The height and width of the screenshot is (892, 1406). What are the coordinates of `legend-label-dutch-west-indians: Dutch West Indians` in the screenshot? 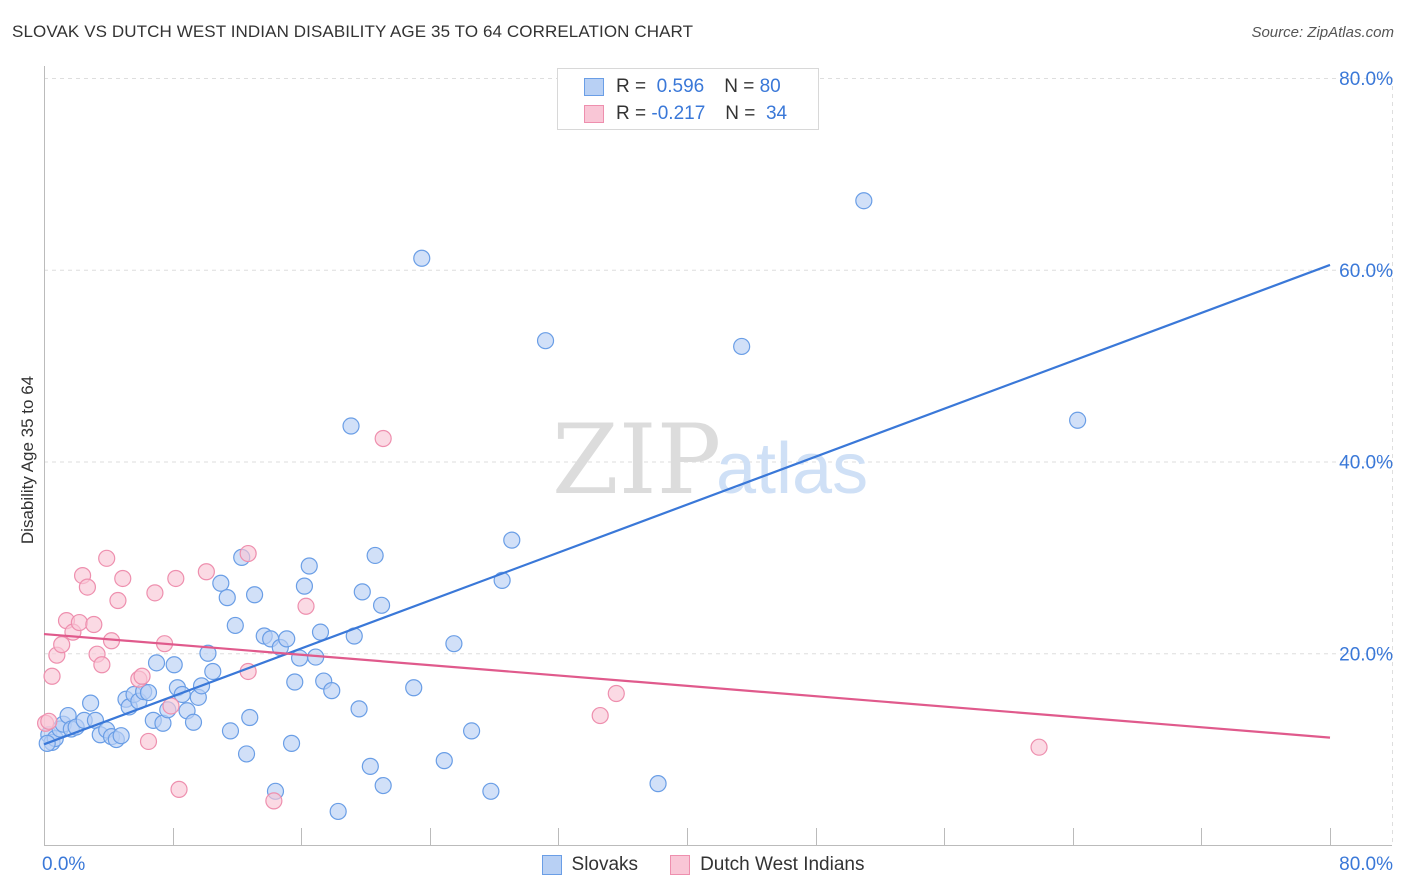 It's located at (782, 864).